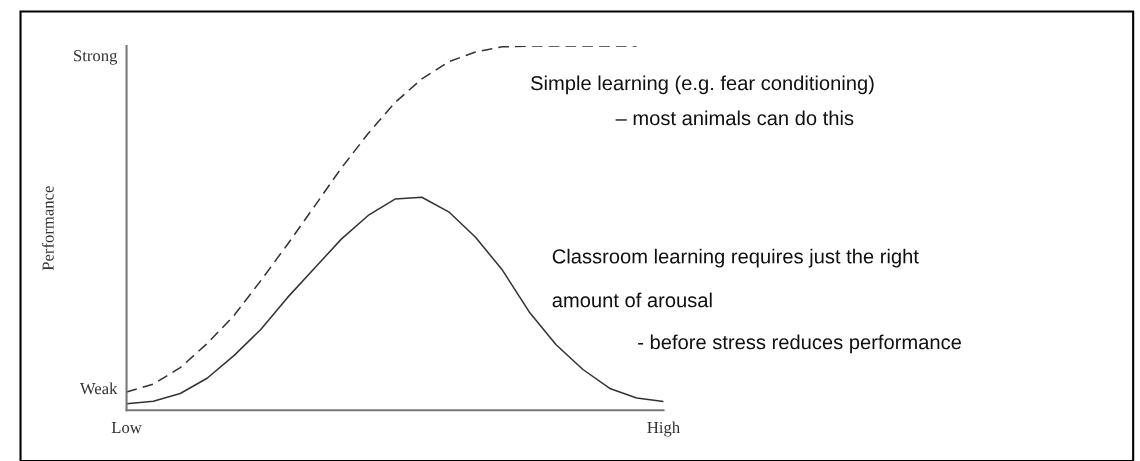 The image size is (1140, 461). I want to click on text: Strong, so click(96, 57).